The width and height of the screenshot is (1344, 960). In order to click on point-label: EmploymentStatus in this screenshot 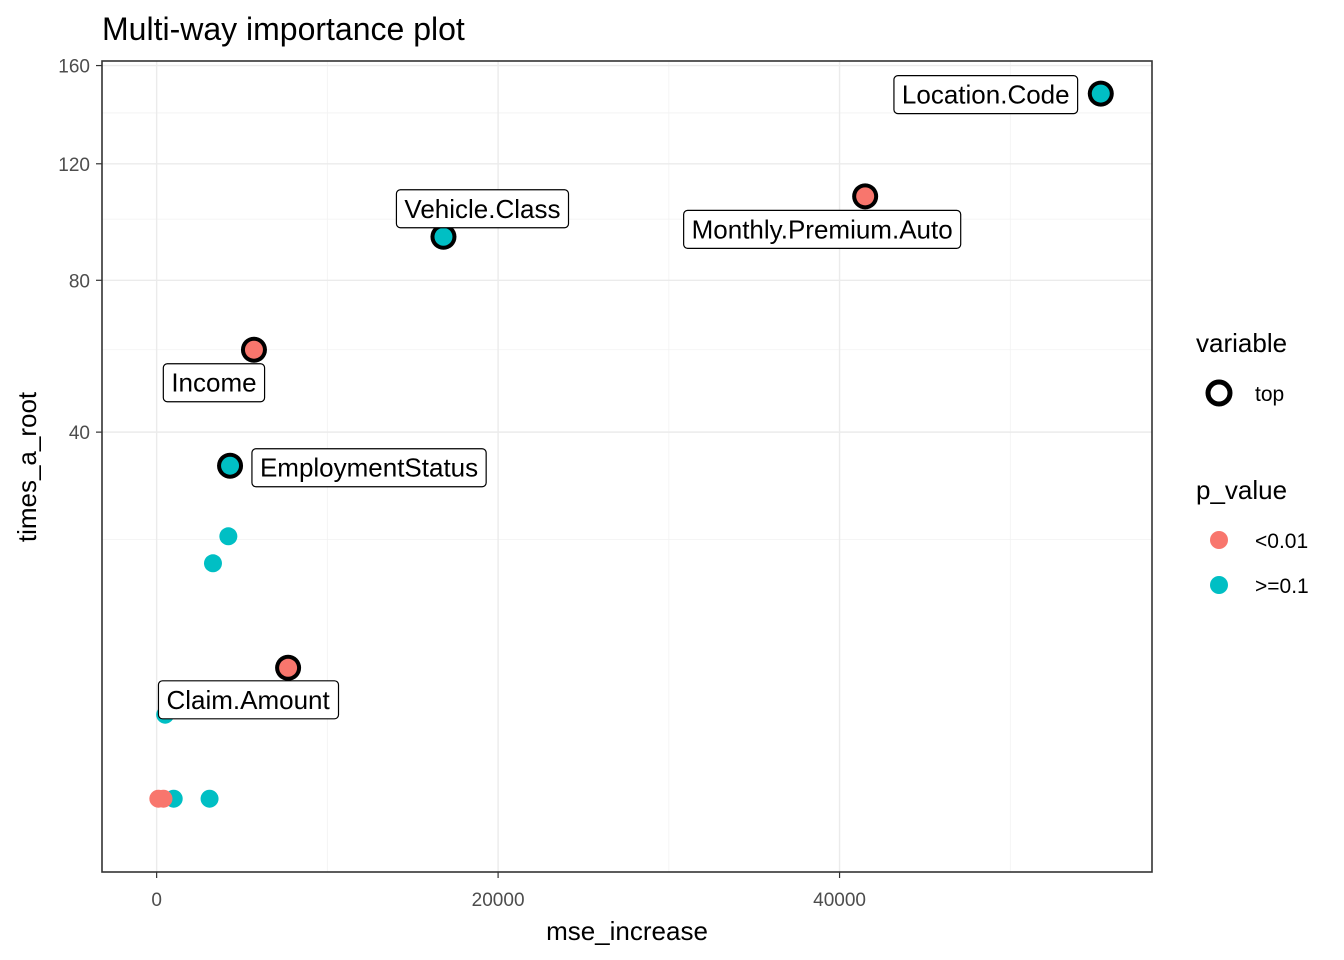, I will do `click(369, 468)`.